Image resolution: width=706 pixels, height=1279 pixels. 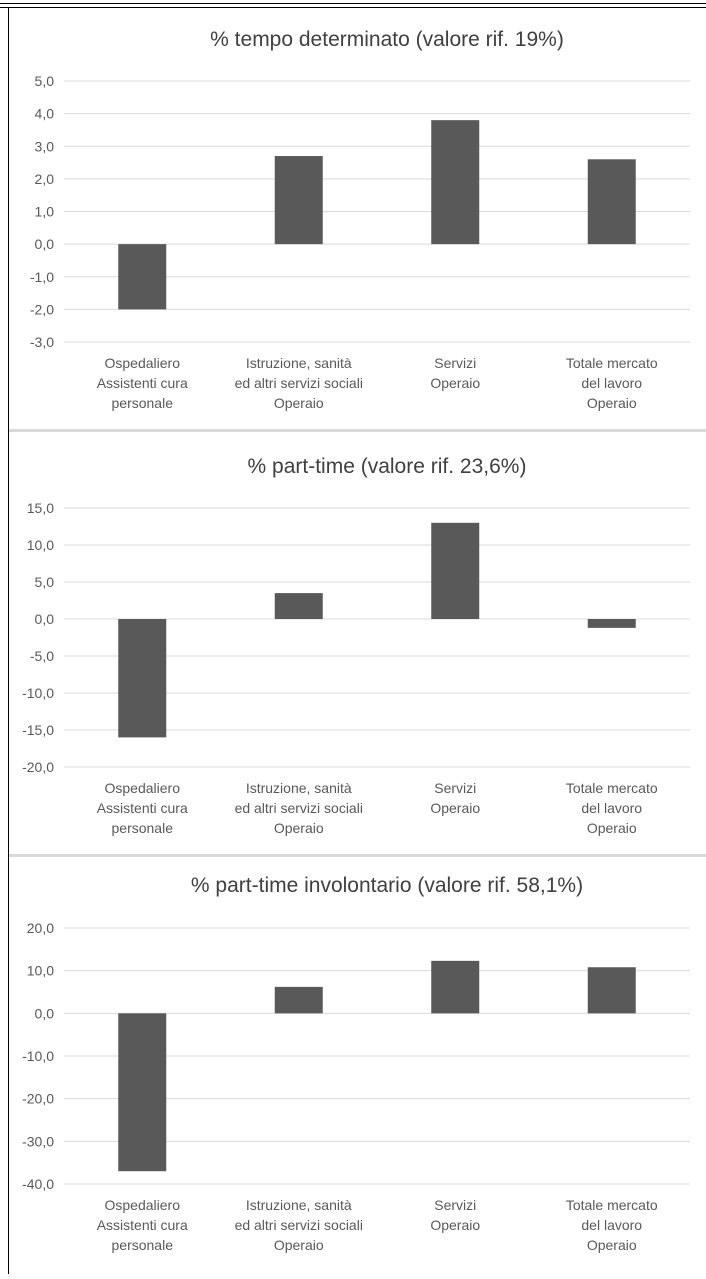 I want to click on top-border-line, so click(x=353, y=3).